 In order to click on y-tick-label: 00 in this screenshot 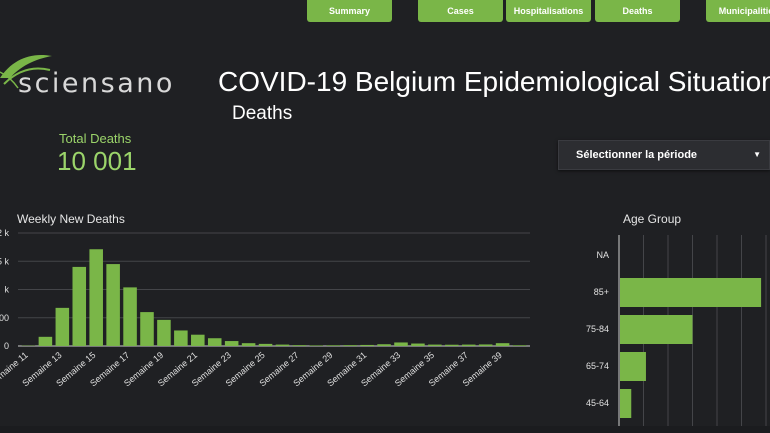, I will do `click(4, 318)`.